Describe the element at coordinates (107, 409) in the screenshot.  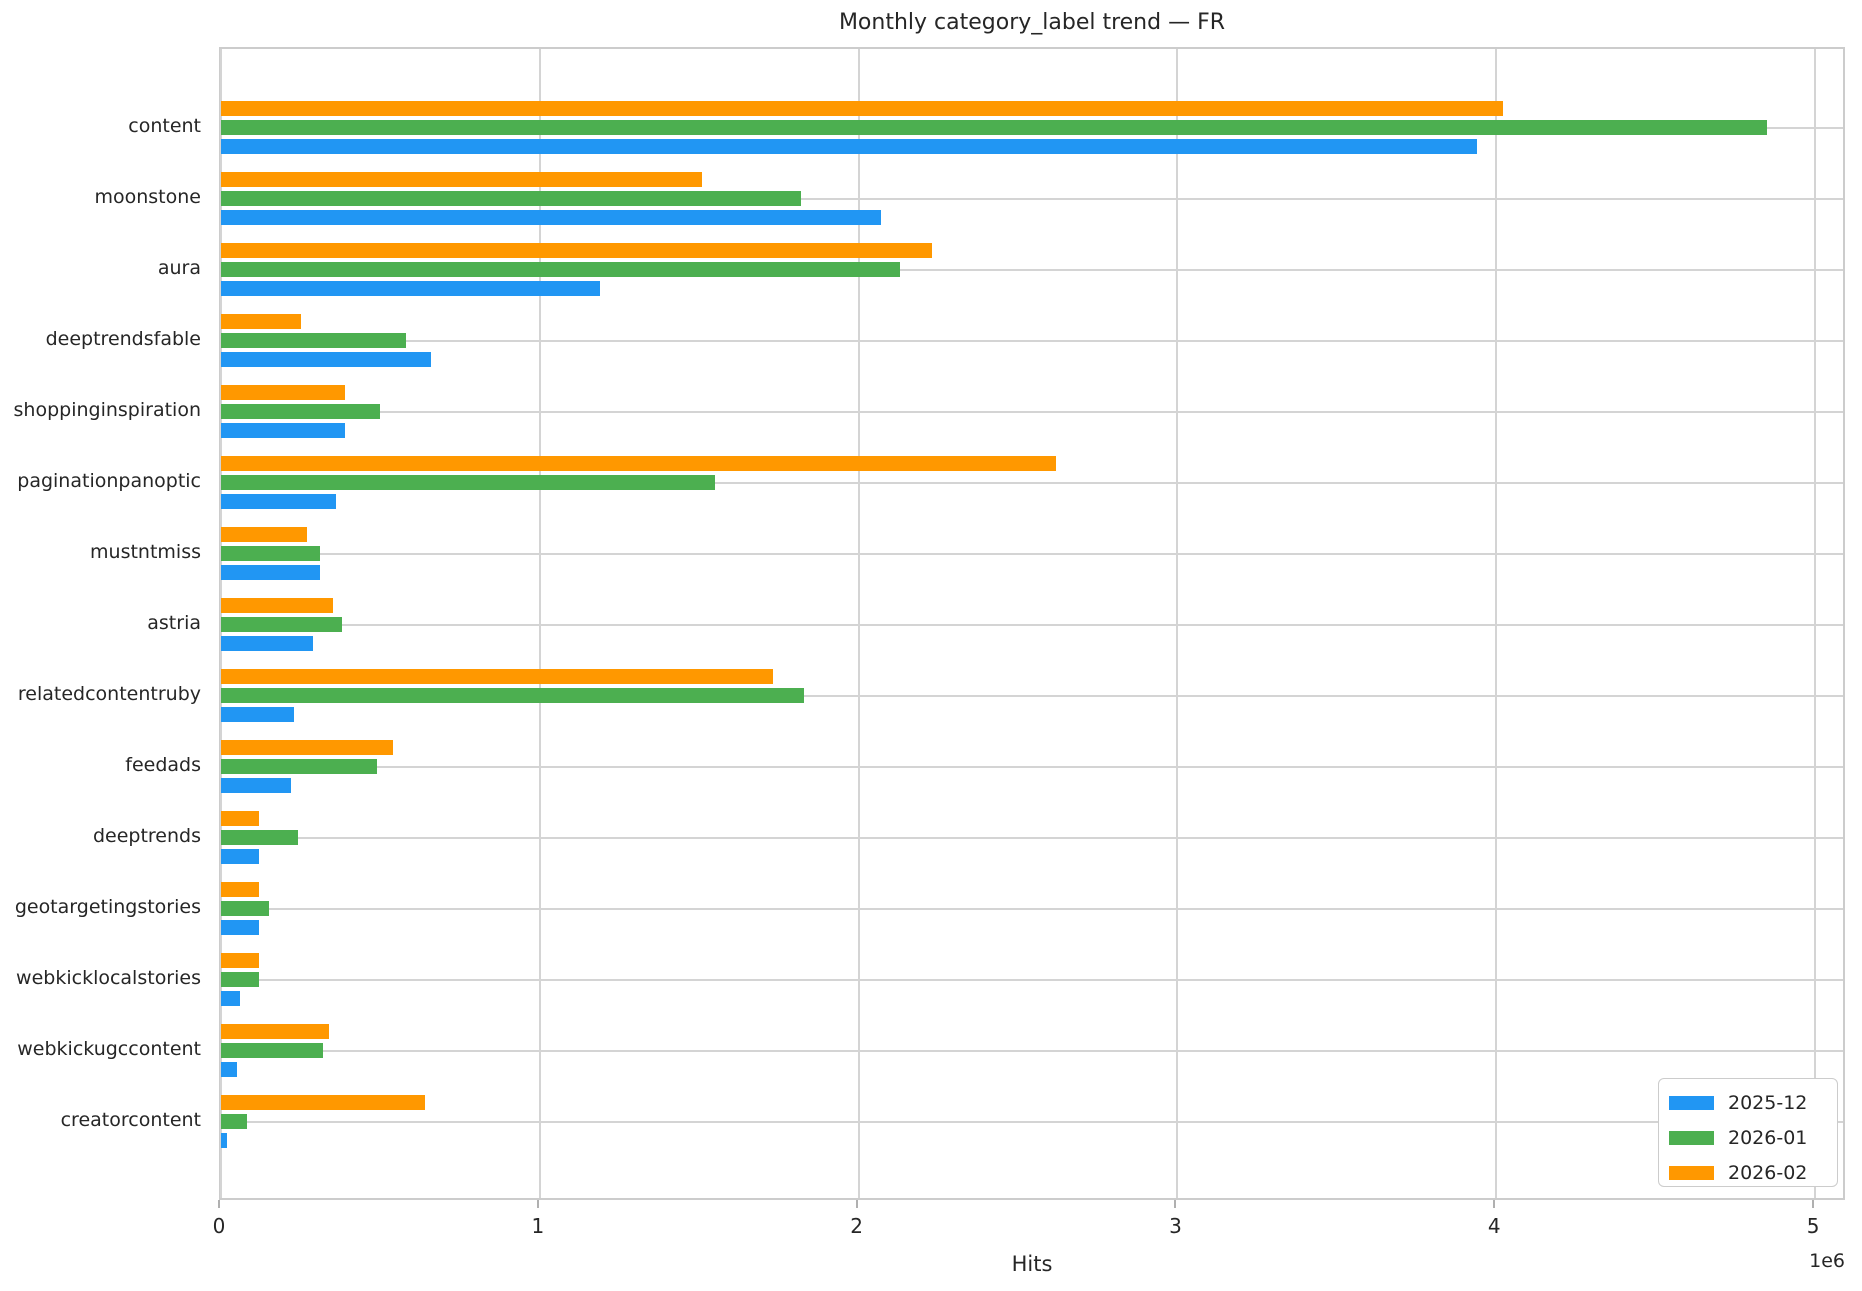
I see `y-tick-label: shoppinginspiration` at that location.